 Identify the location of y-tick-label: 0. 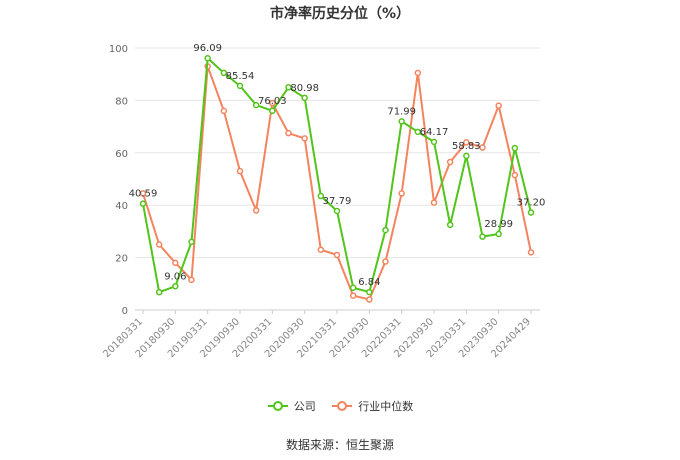
(125, 311).